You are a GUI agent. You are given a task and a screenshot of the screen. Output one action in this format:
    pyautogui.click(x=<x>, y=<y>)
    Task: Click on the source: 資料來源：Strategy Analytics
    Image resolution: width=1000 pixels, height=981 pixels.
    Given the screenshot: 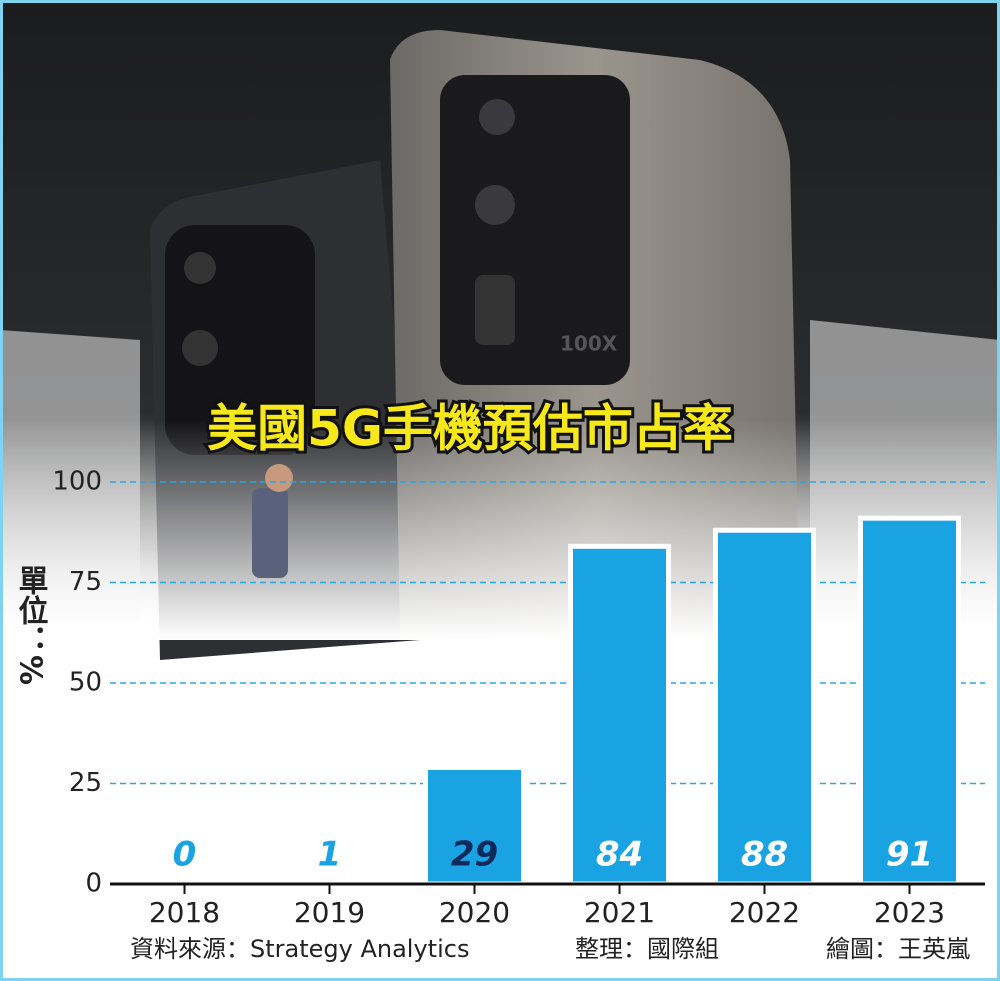 What is the action you would take?
    pyautogui.click(x=299, y=949)
    